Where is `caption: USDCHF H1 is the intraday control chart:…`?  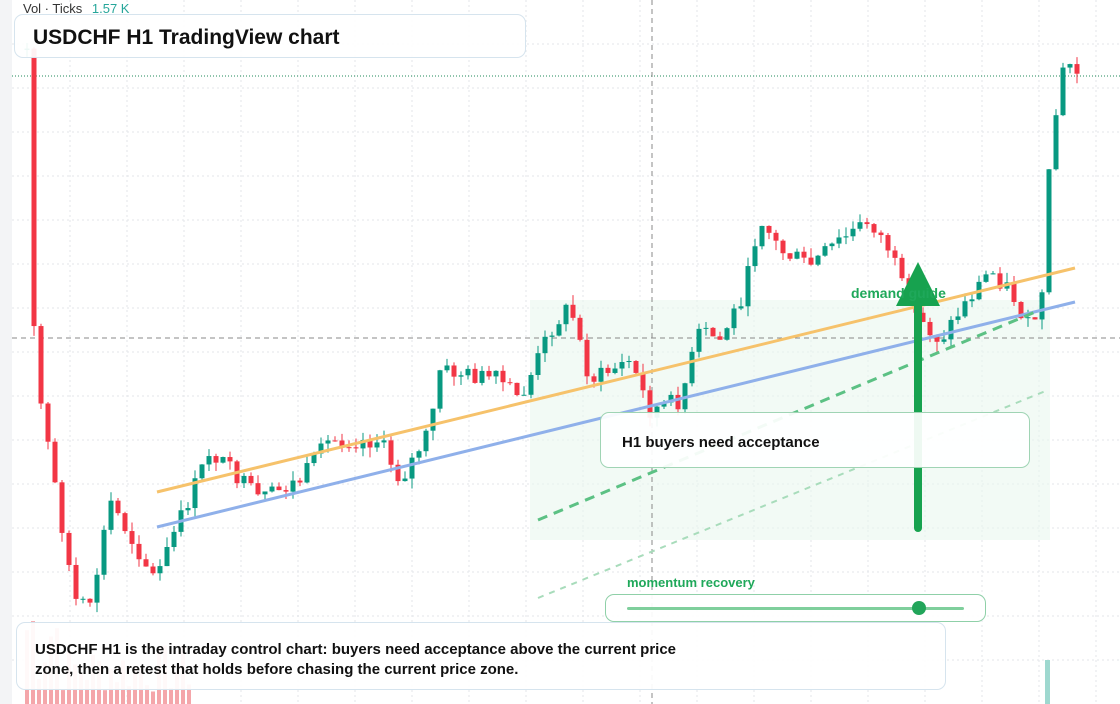
caption: USDCHF H1 is the intraday control chart:… is located at coordinates (356, 659).